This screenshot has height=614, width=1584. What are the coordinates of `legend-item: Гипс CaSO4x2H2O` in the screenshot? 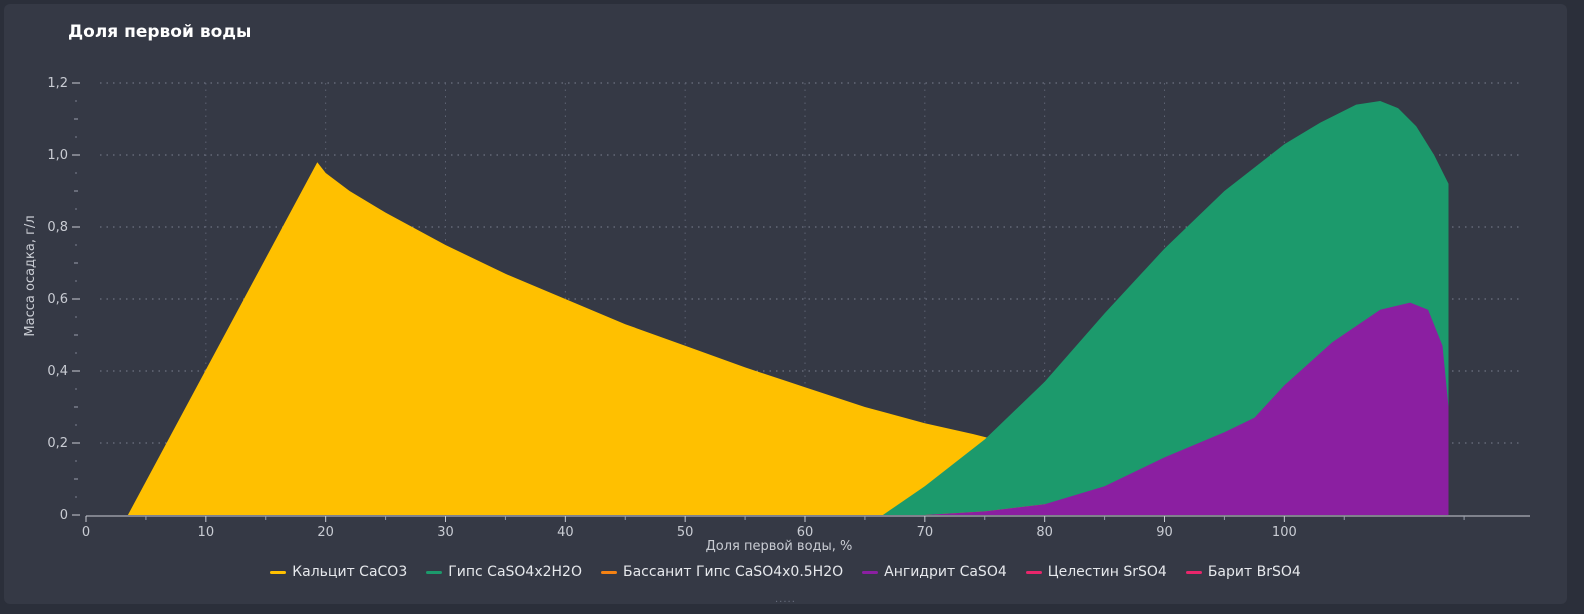 It's located at (504, 572).